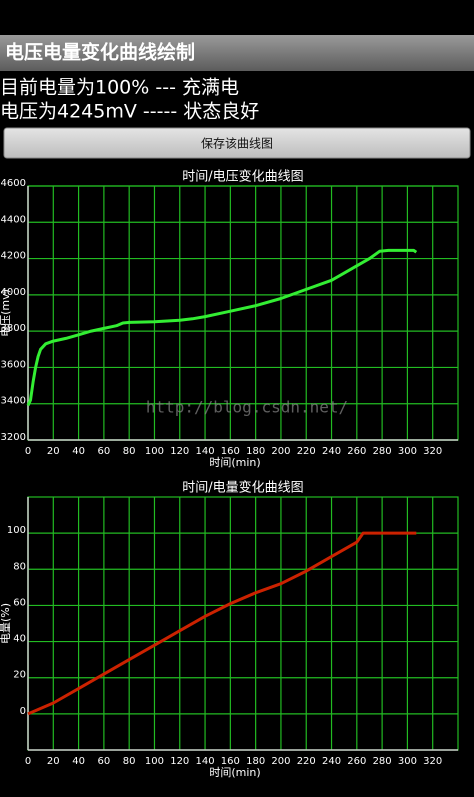  I want to click on y-tick-label: 4000, so click(13, 292).